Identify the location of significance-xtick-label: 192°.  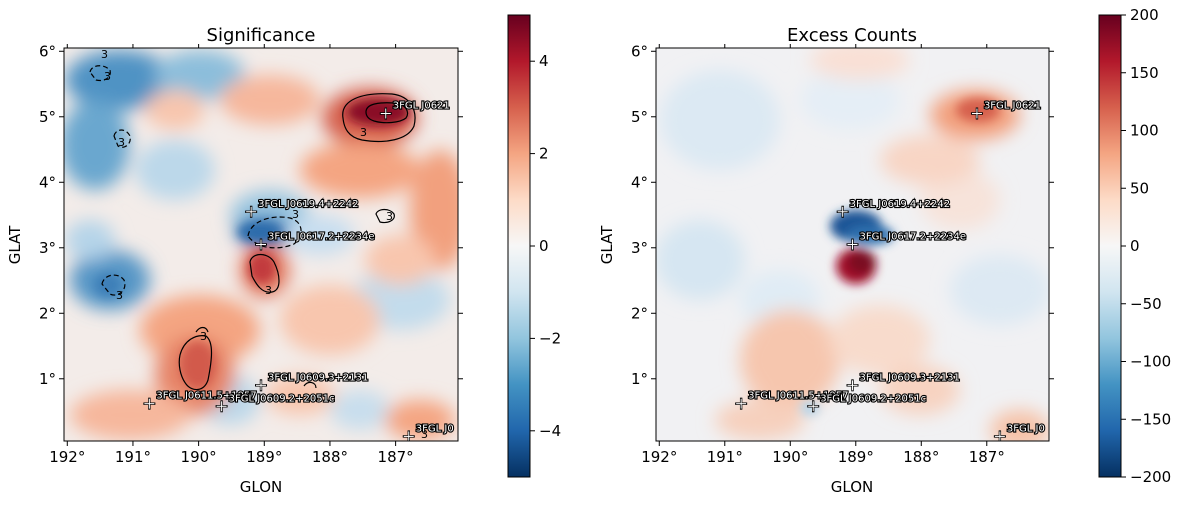
(67, 457).